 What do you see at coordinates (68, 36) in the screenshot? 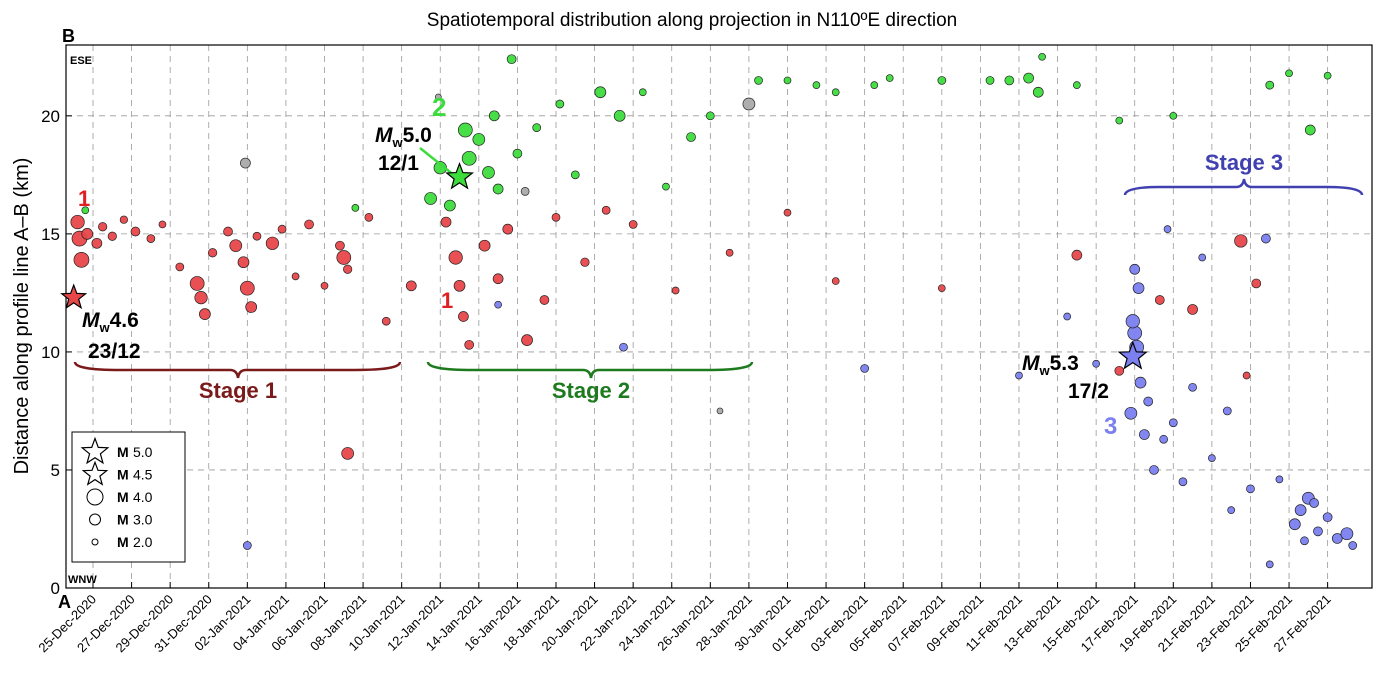
I see `point-label: B` at bounding box center [68, 36].